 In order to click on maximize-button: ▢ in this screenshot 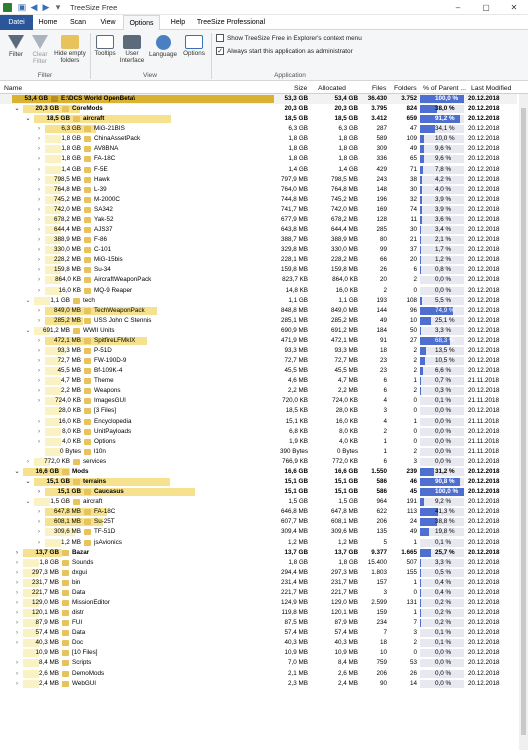, I will do `click(486, 7)`.